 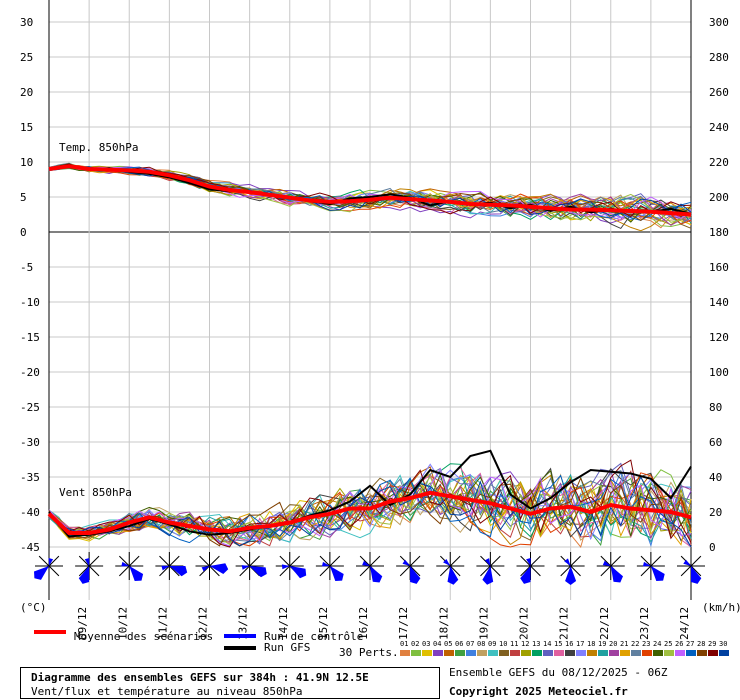 What do you see at coordinates (624, 644) in the screenshot?
I see `pert-number: 21` at bounding box center [624, 644].